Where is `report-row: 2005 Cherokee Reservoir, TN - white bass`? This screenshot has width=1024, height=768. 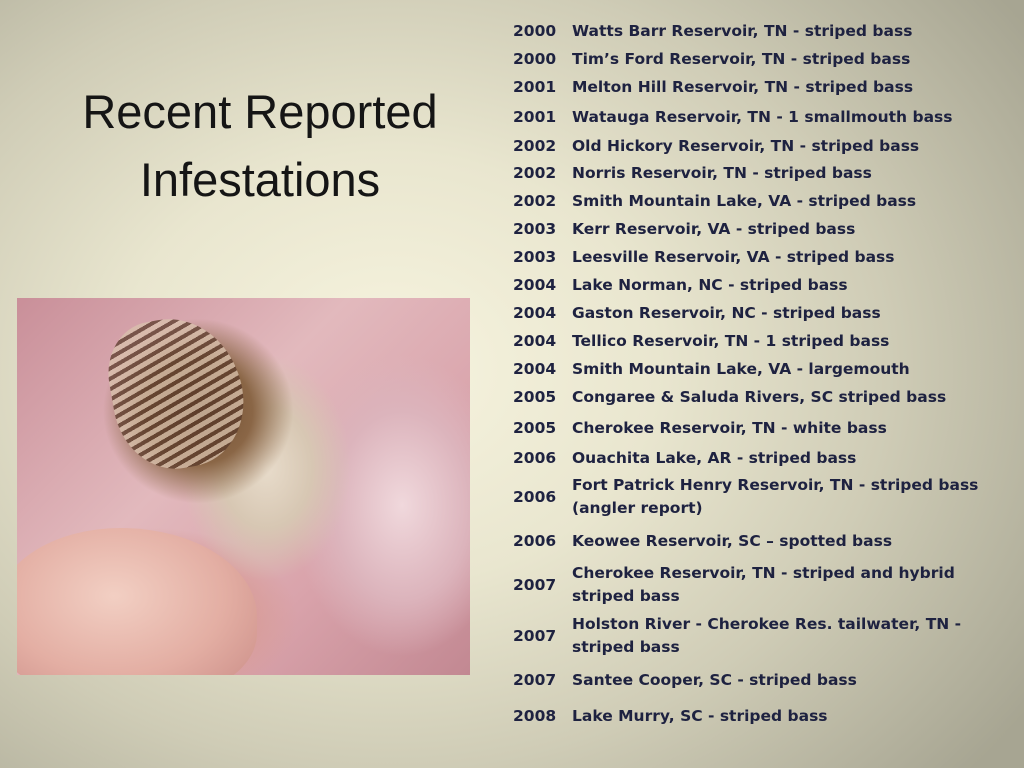
report-row: 2005 Cherokee Reservoir, TN - white bass is located at coordinates (763, 428).